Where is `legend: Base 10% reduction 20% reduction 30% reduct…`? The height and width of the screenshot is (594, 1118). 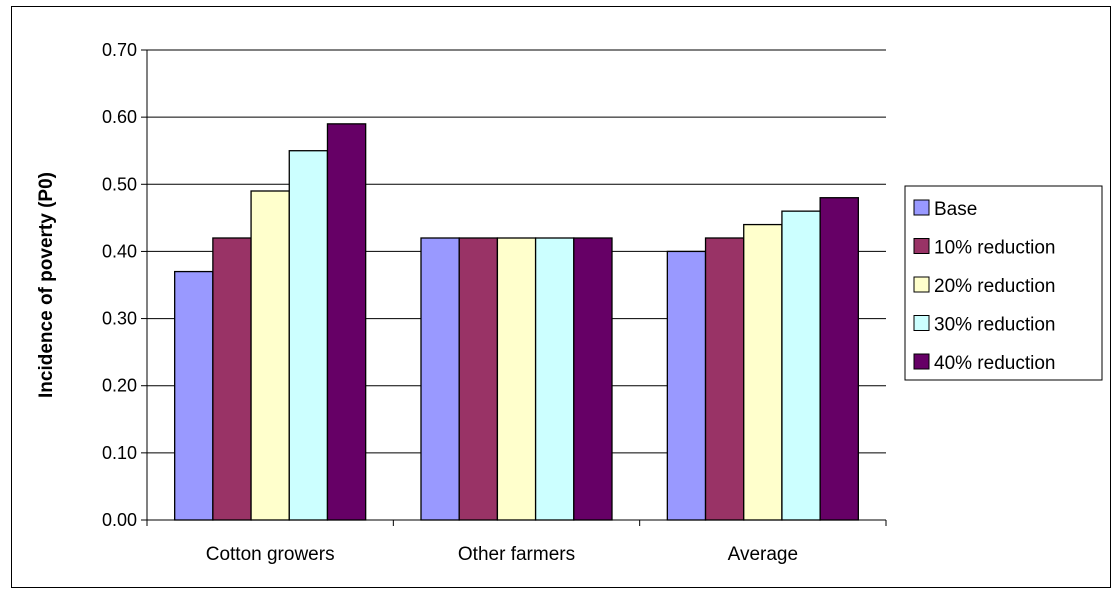
legend: Base 10% reduction 20% reduction 30% reduct… is located at coordinates (1003, 283).